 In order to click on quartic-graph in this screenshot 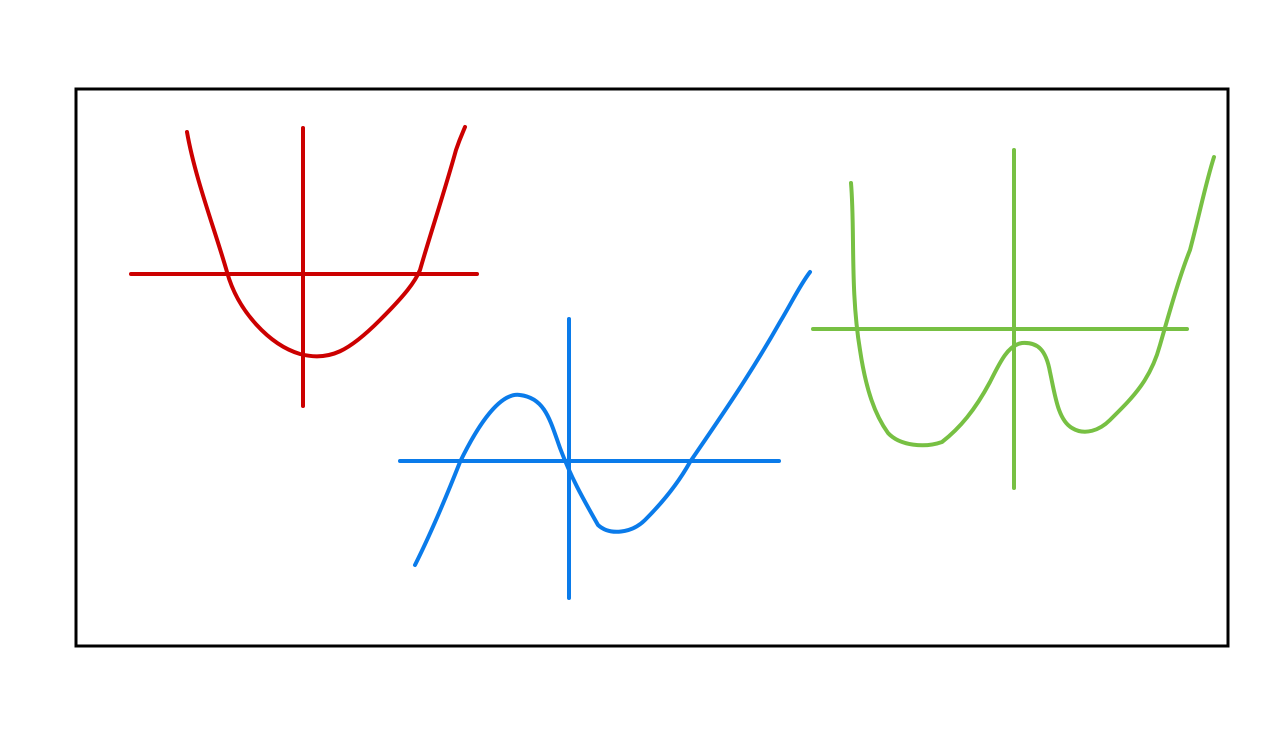, I will do `click(1013, 319)`.